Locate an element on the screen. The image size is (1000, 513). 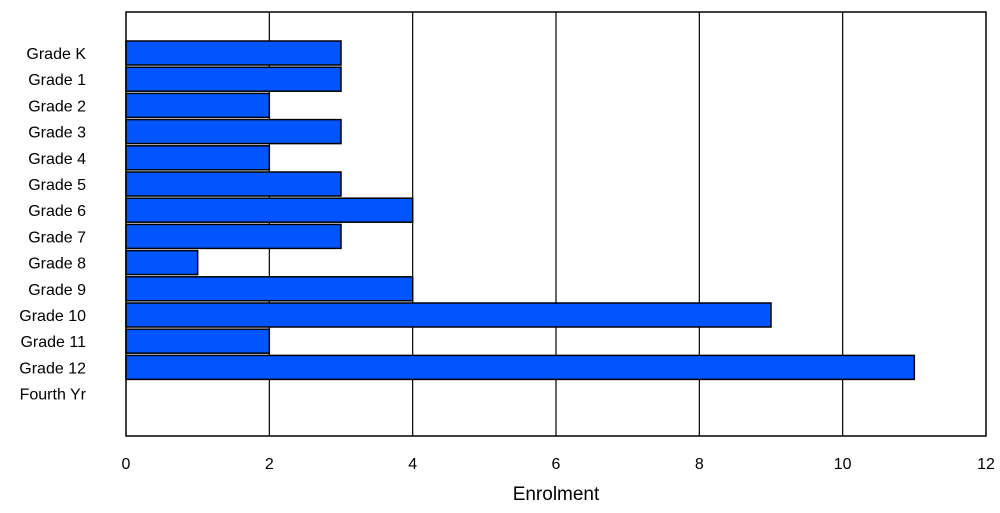
x-tick-label: 4 is located at coordinates (412, 464).